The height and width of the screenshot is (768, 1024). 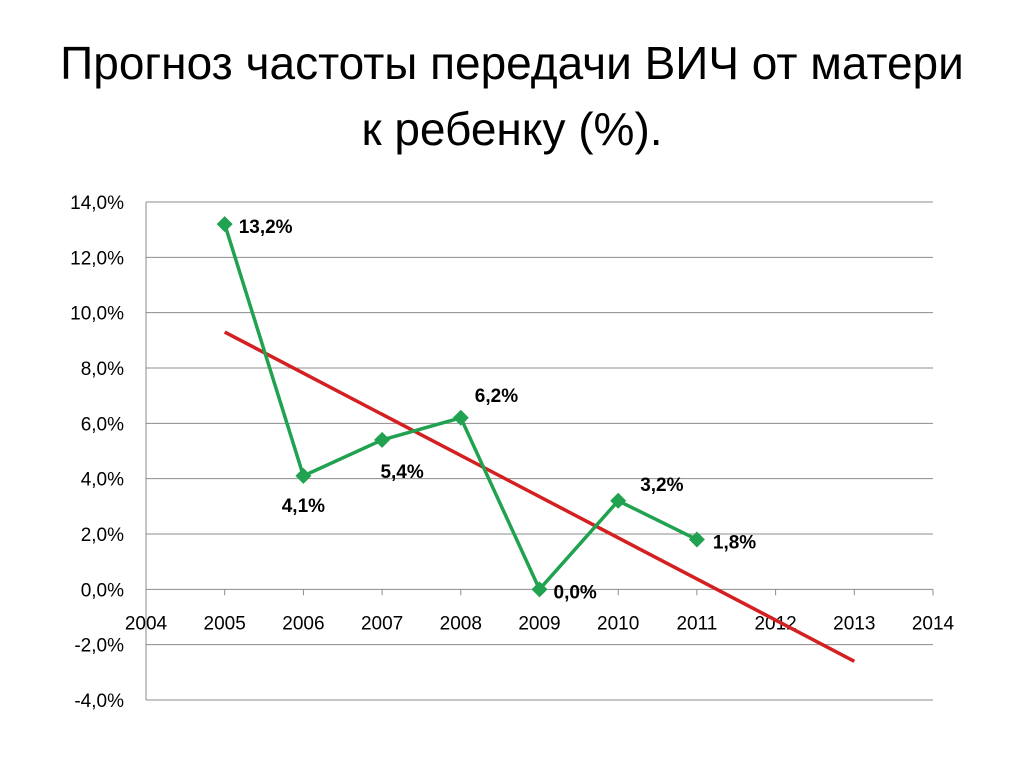 I want to click on y-tick-label: 0,0%, so click(x=102, y=590).